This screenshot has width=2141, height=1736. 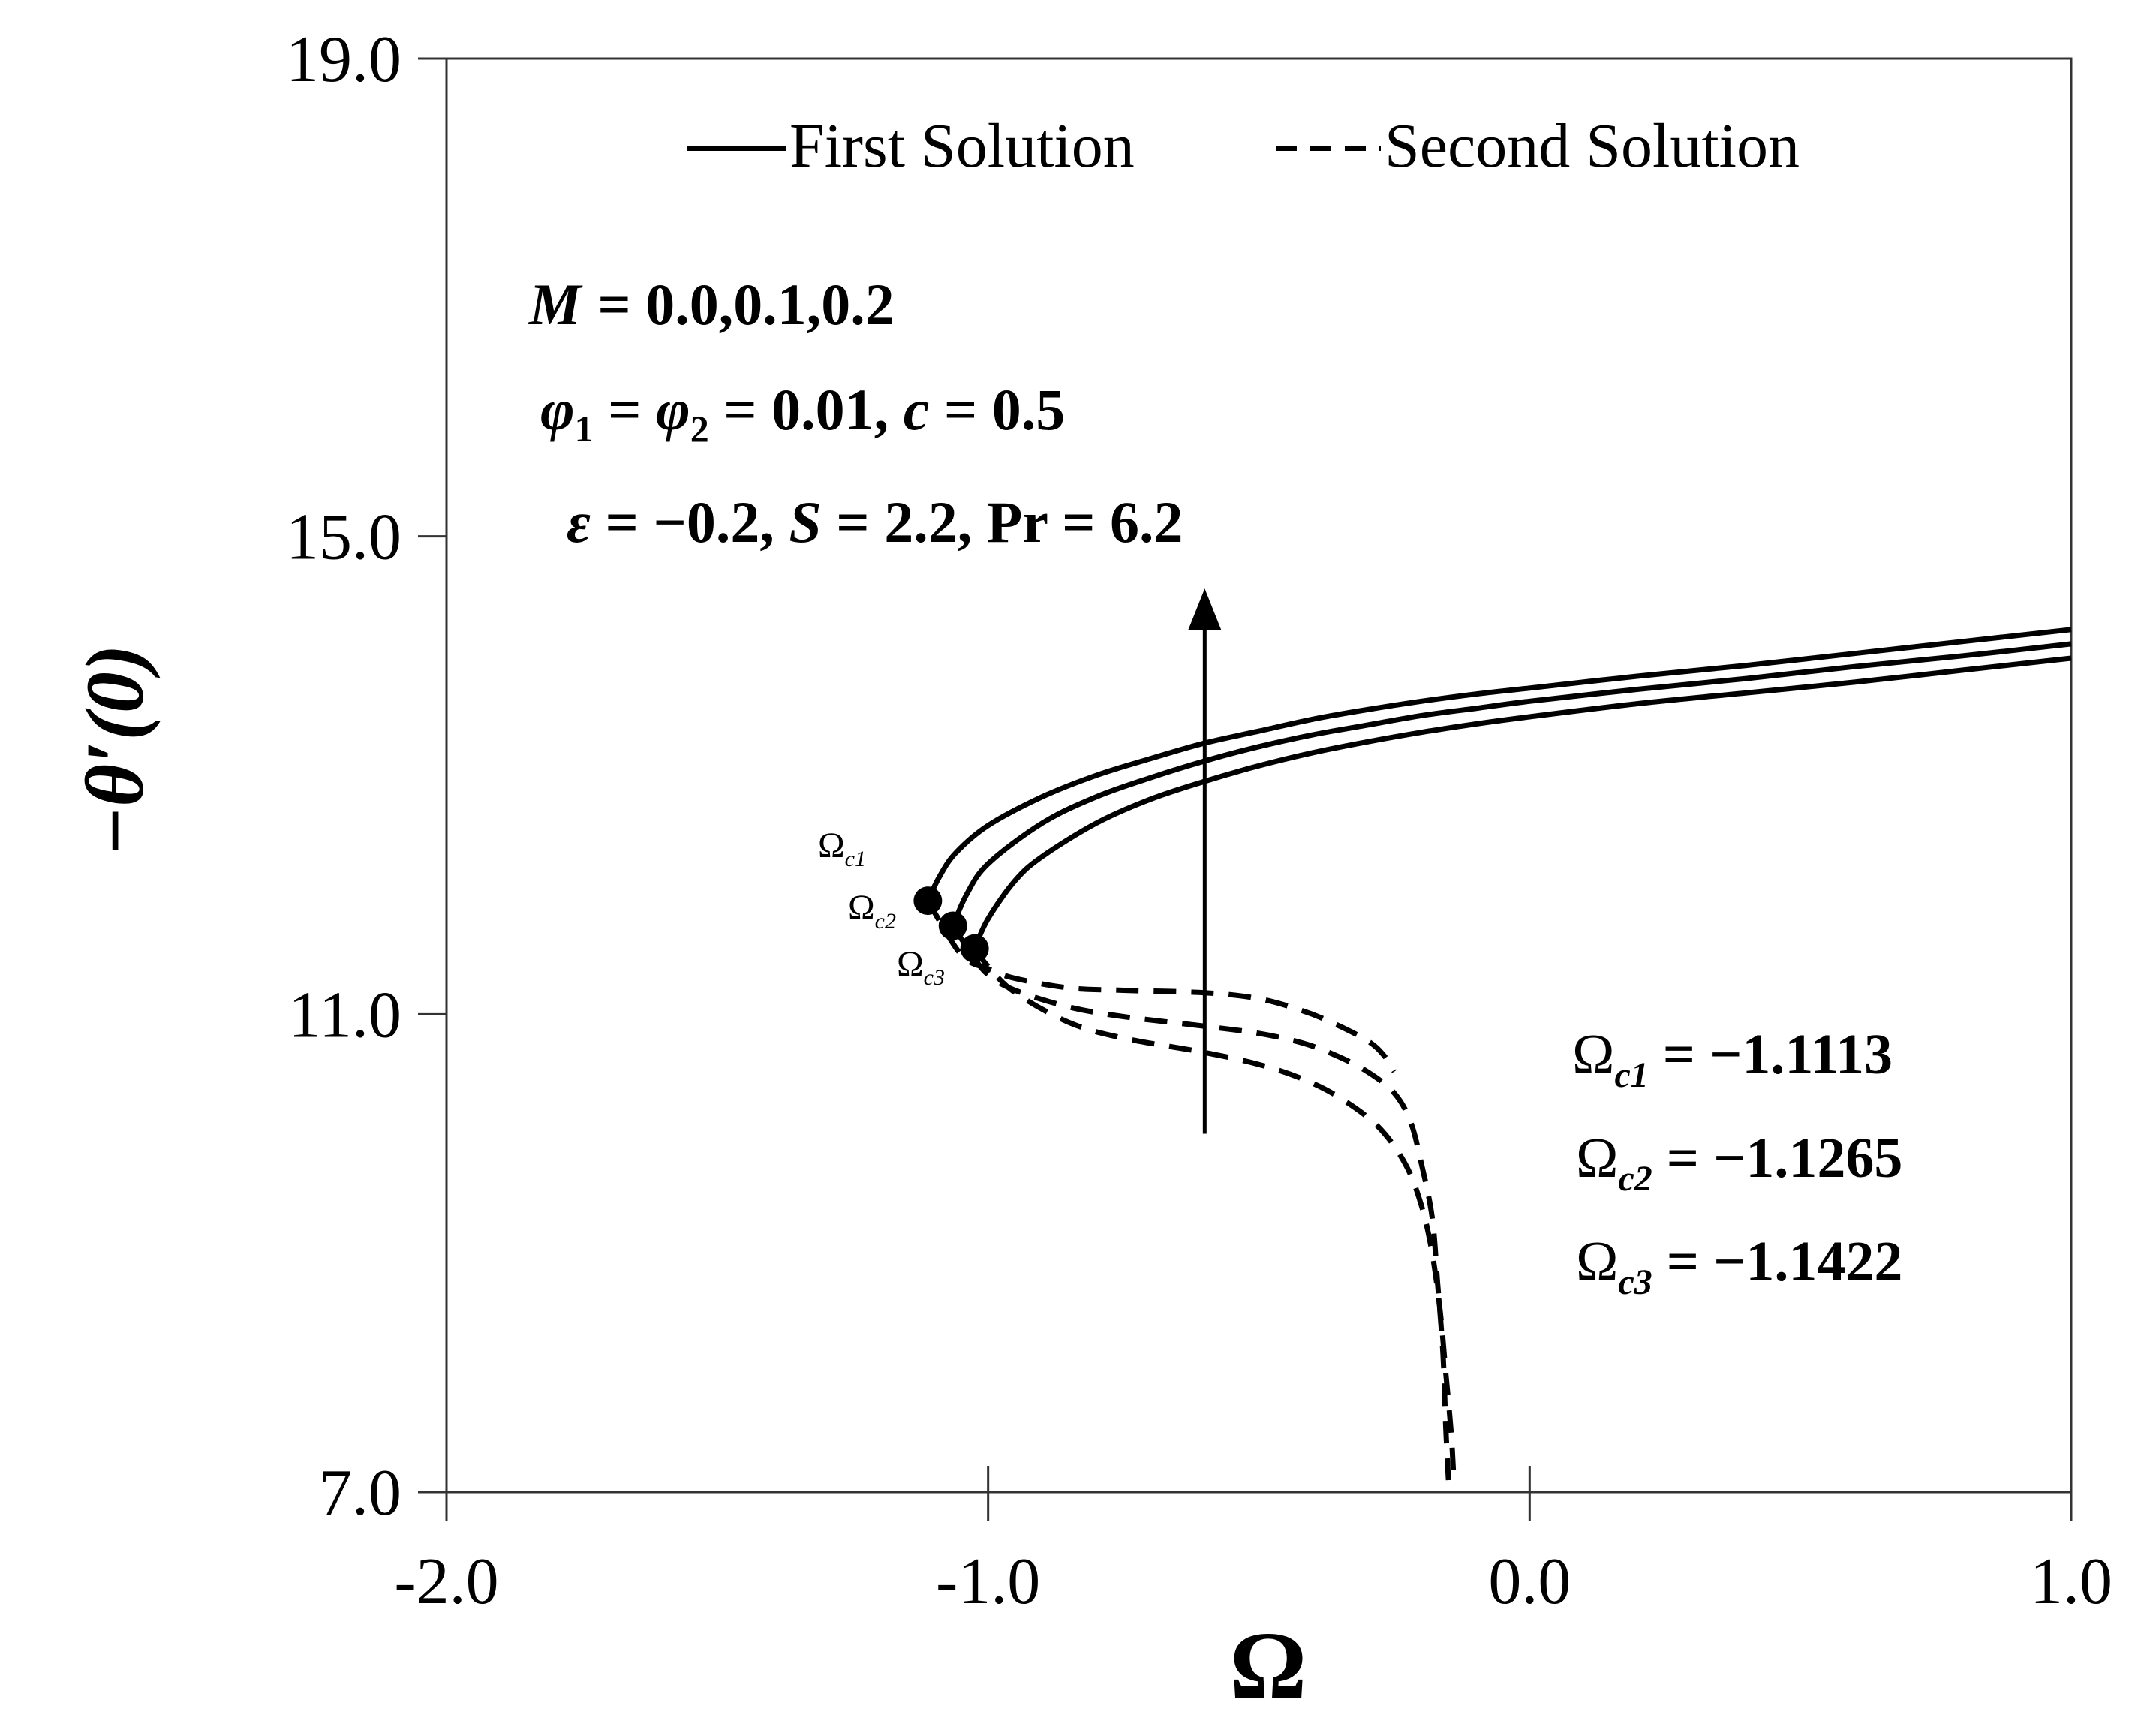 I want to click on critical-point-label-3: Ωc3, so click(x=921, y=967).